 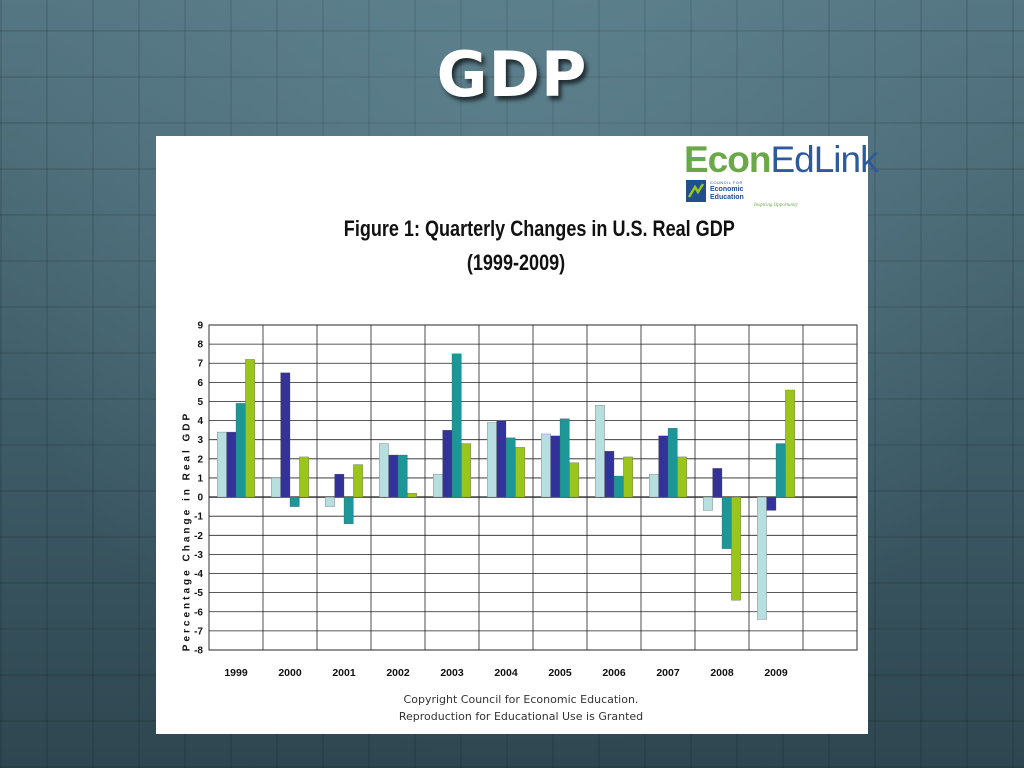 What do you see at coordinates (200, 402) in the screenshot?
I see `y-tick-label: 5` at bounding box center [200, 402].